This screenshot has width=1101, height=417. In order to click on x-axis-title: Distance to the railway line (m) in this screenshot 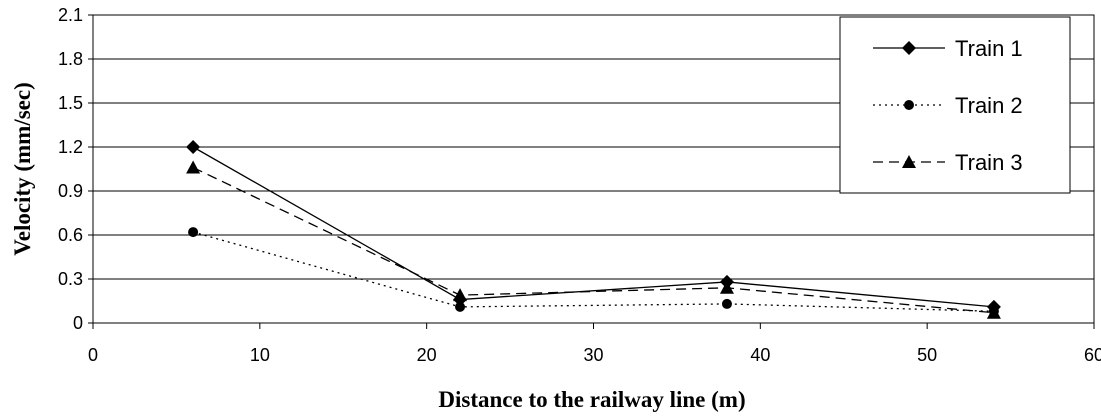, I will do `click(591, 399)`.